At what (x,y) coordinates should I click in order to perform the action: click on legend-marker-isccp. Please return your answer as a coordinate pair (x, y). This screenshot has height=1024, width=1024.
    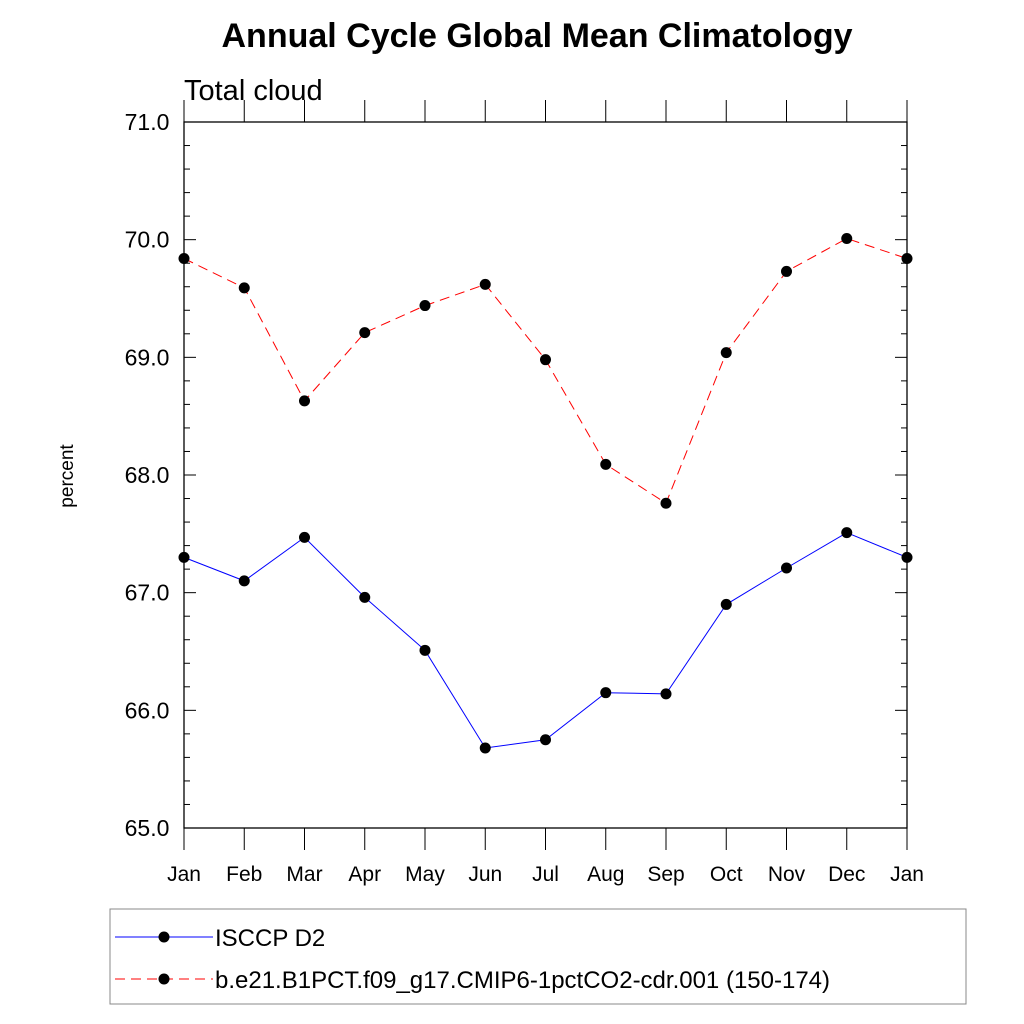
    Looking at the image, I should click on (164, 937).